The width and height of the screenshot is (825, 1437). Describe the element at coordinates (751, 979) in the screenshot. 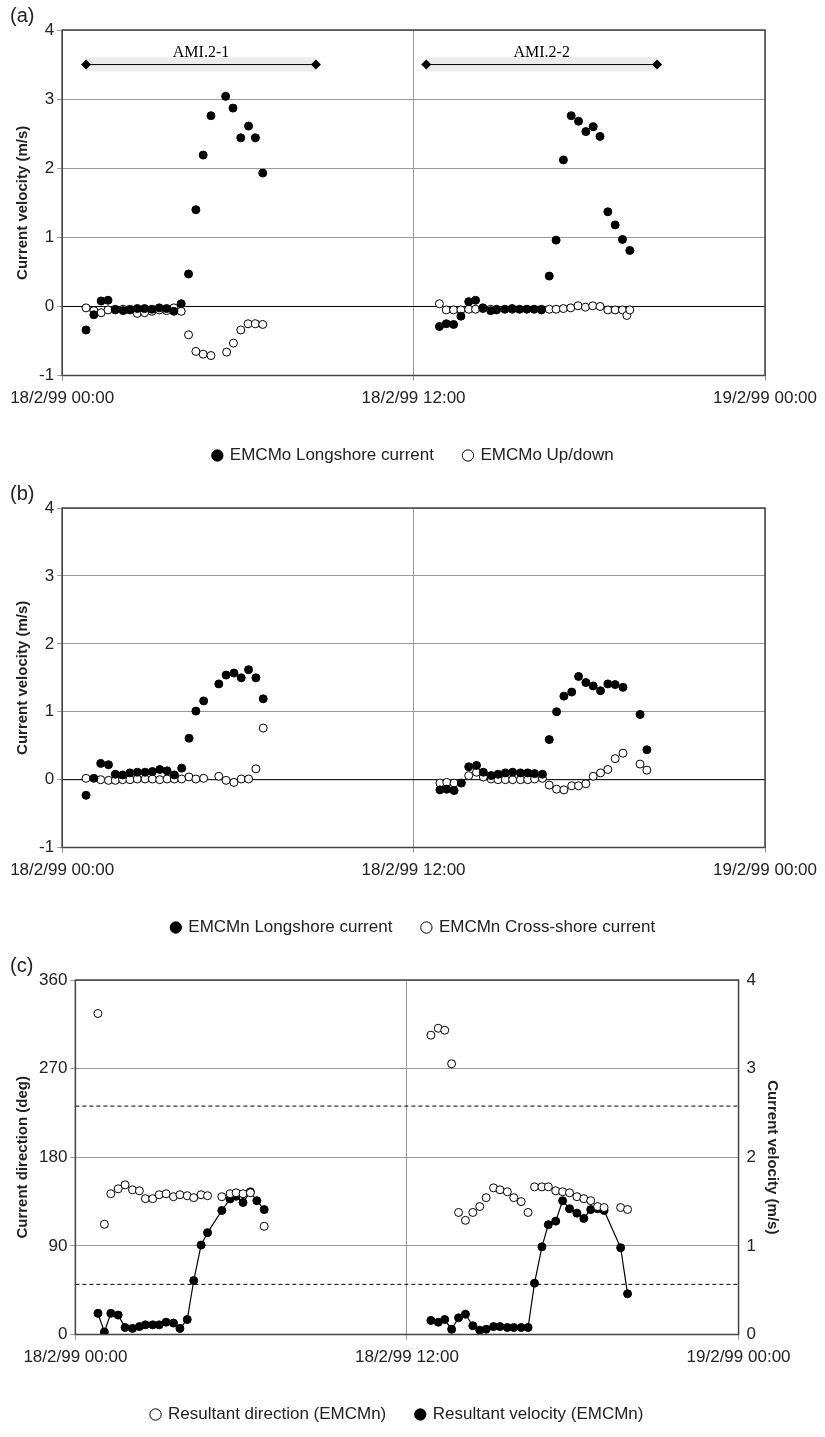

I see `y2-tick-label: 4` at that location.